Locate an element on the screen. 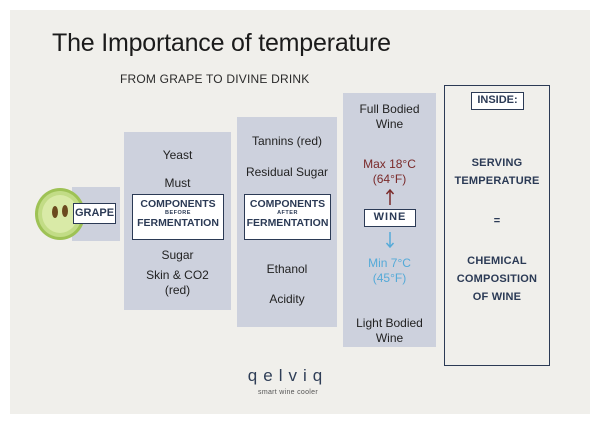  before-item: Must is located at coordinates (177, 183).